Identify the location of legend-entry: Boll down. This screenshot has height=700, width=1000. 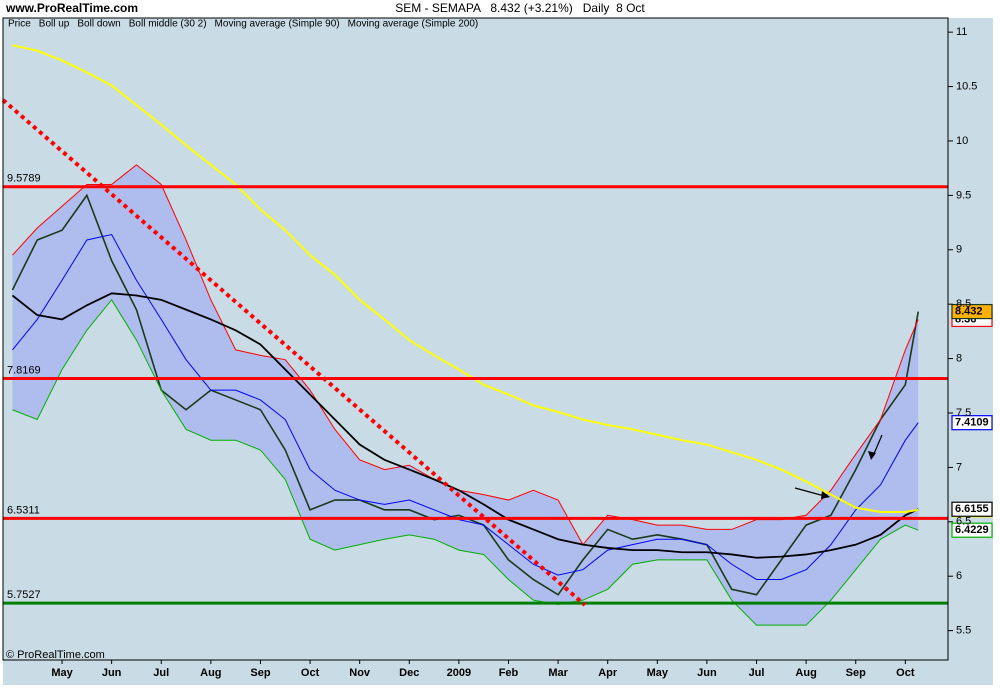
(98, 24).